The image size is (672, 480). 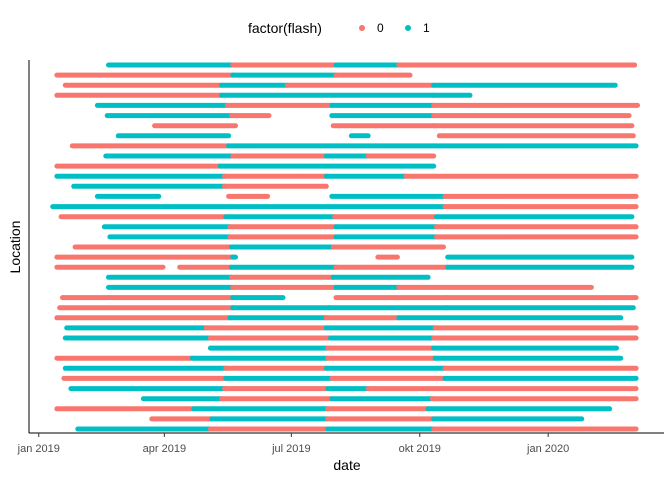 What do you see at coordinates (346, 465) in the screenshot?
I see `x-axis-title: date` at bounding box center [346, 465].